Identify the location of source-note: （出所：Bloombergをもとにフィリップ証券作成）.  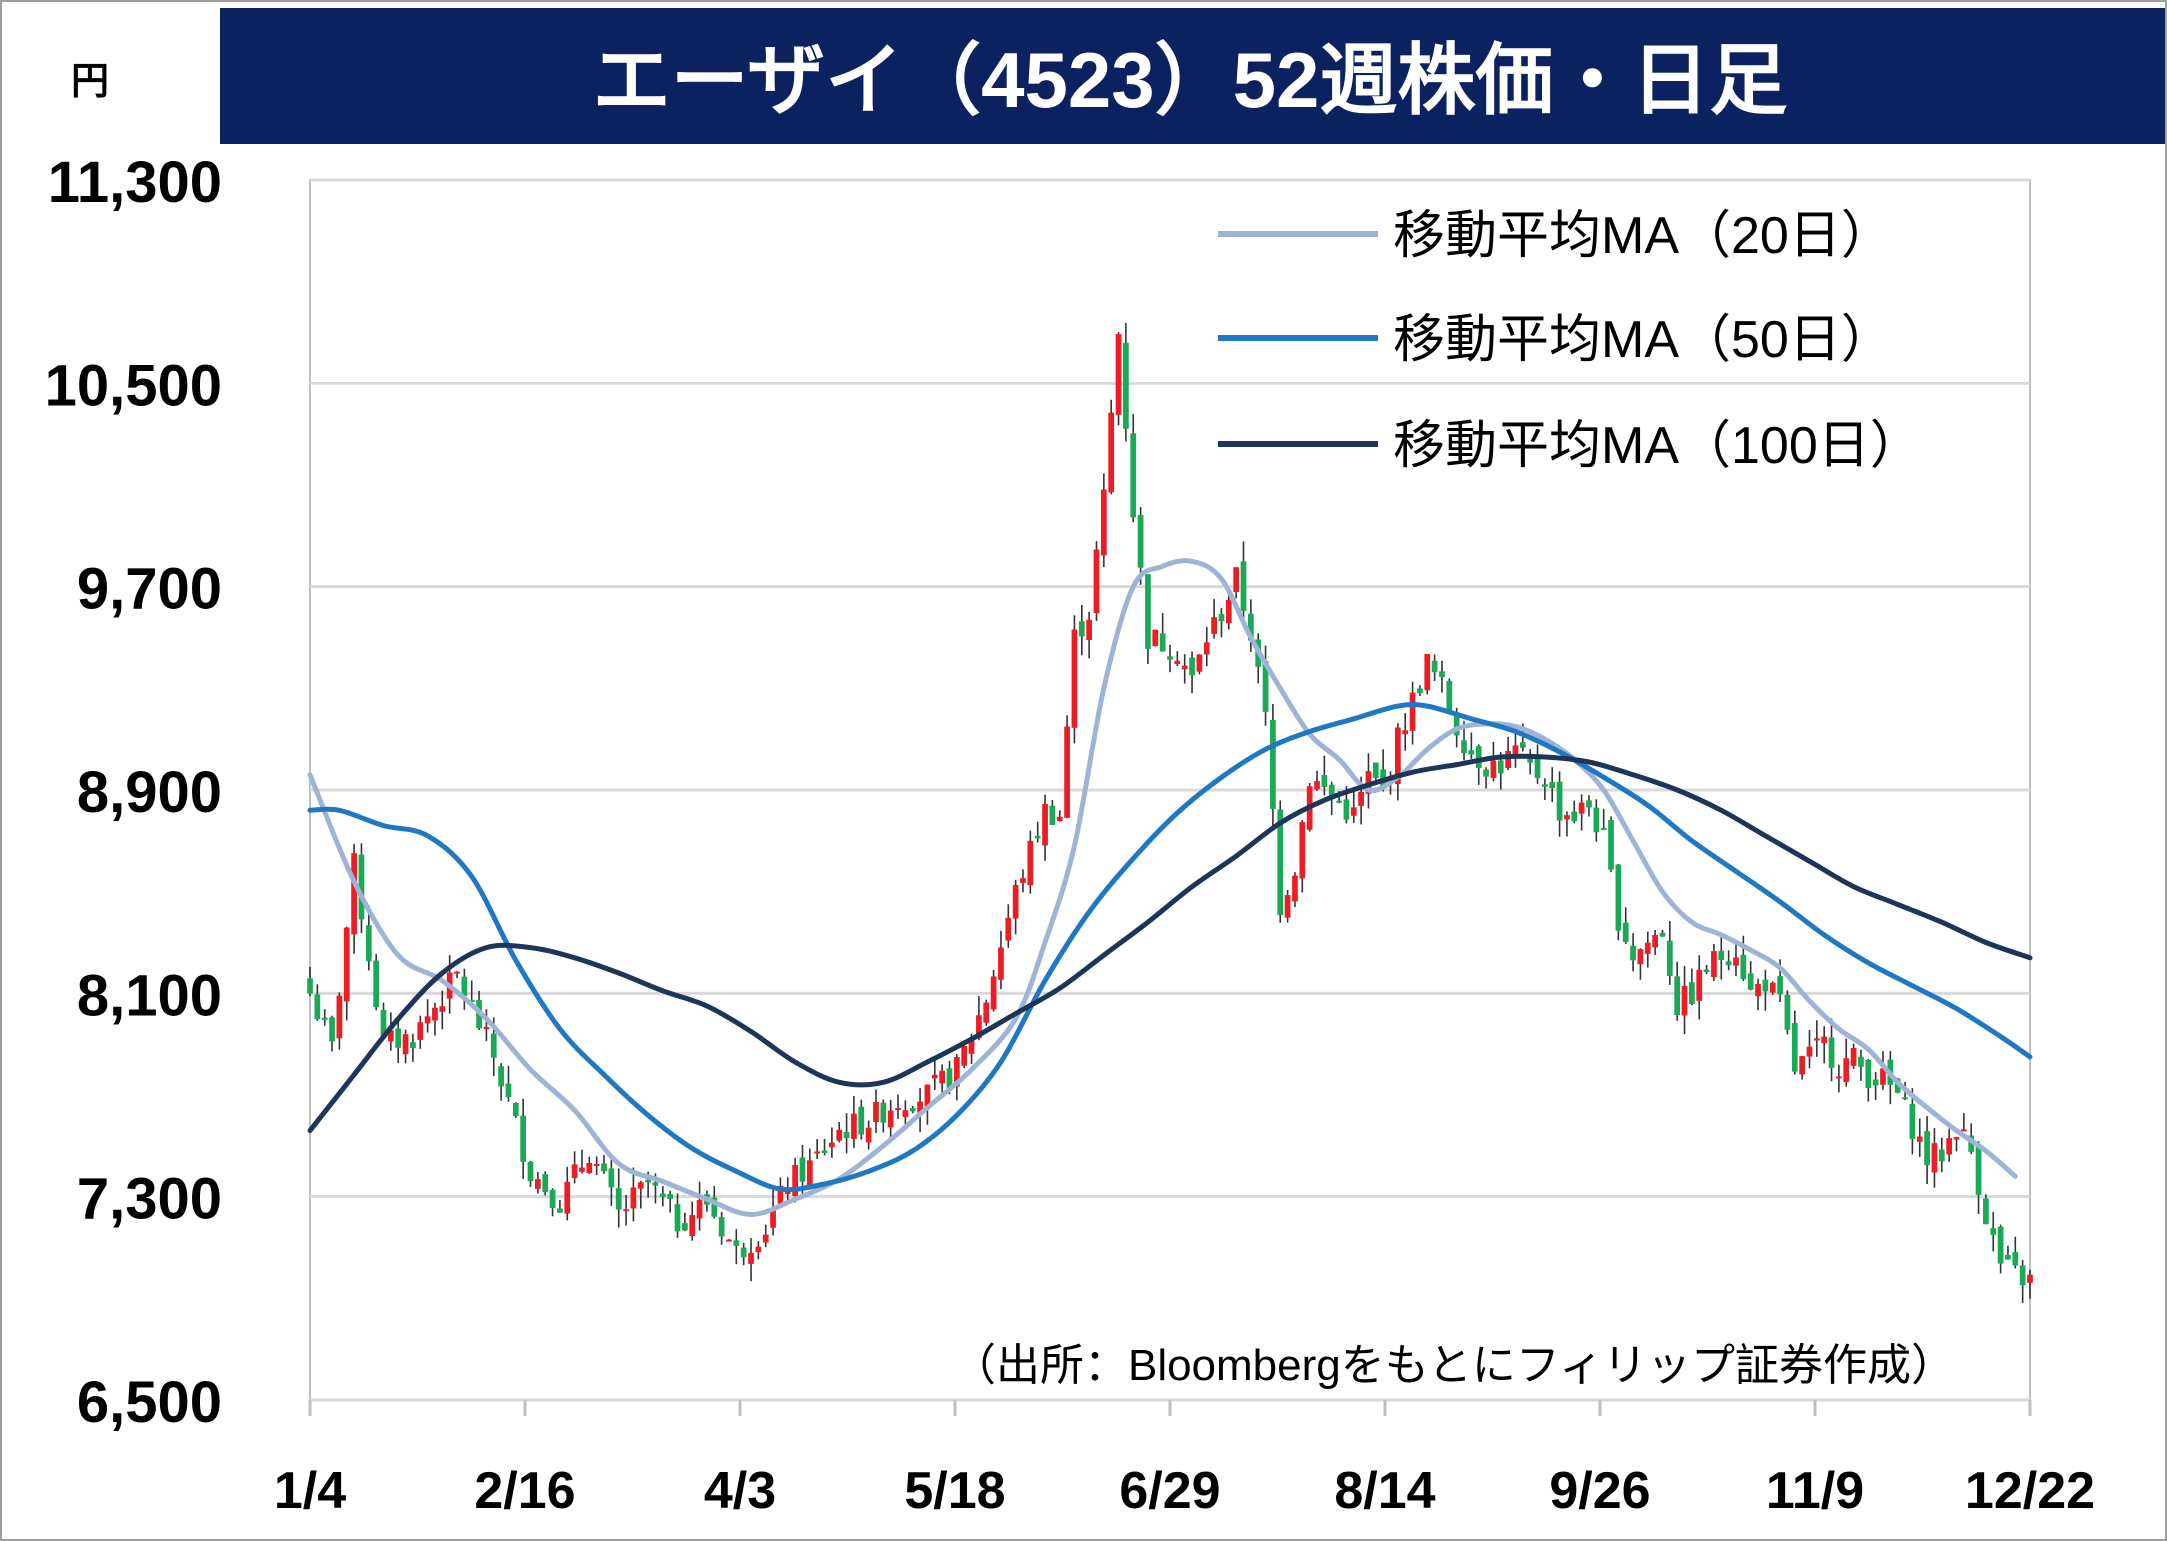
(1453, 1365).